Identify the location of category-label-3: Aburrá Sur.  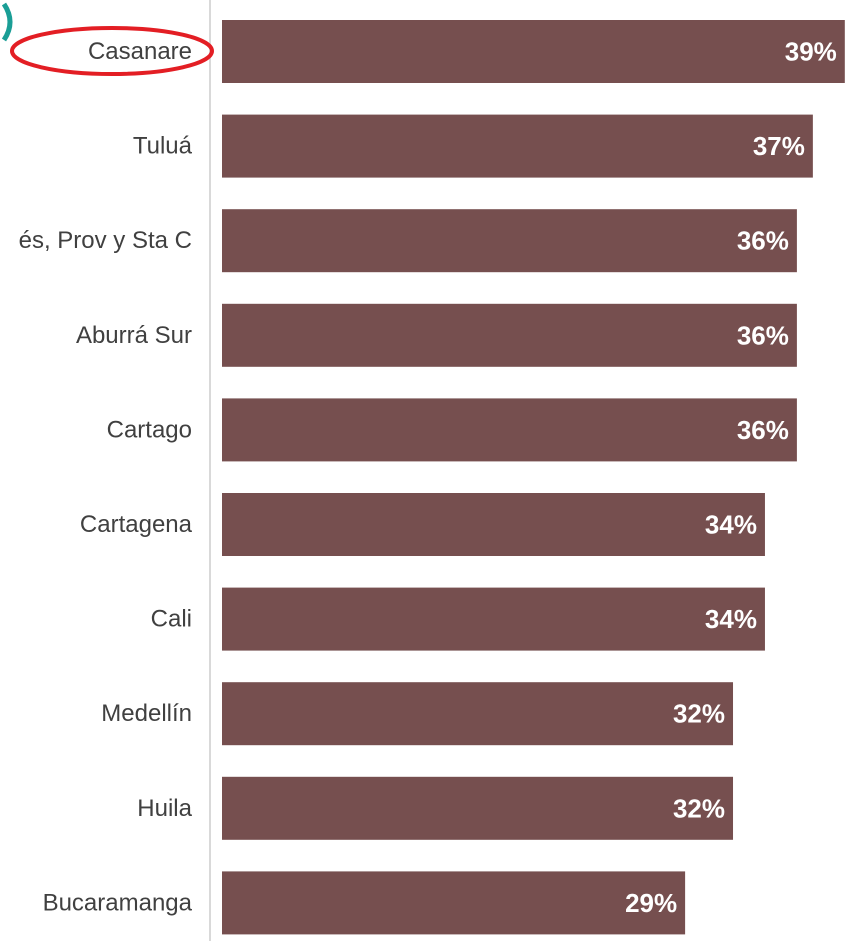
(134, 335).